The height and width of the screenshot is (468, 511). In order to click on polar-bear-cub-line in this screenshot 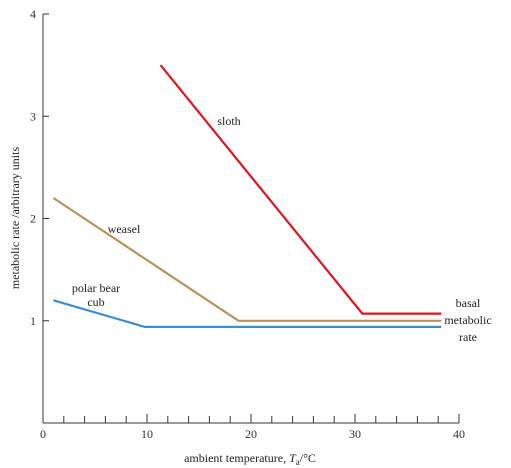, I will do `click(247, 313)`.